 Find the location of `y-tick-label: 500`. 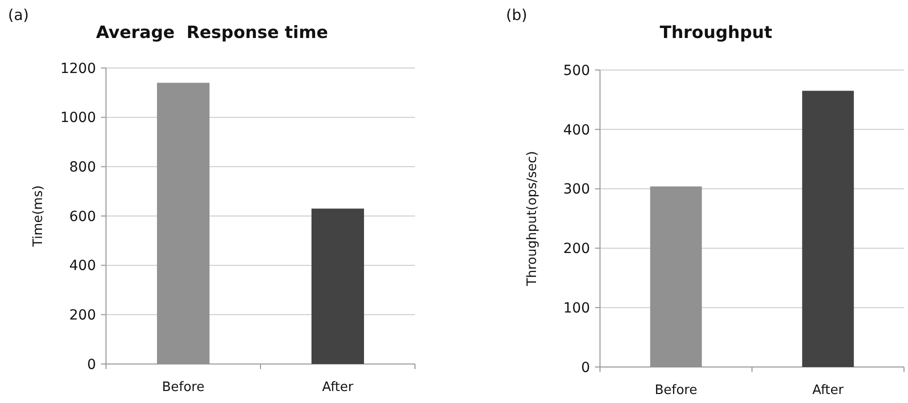

y-tick-label: 500 is located at coordinates (576, 70).